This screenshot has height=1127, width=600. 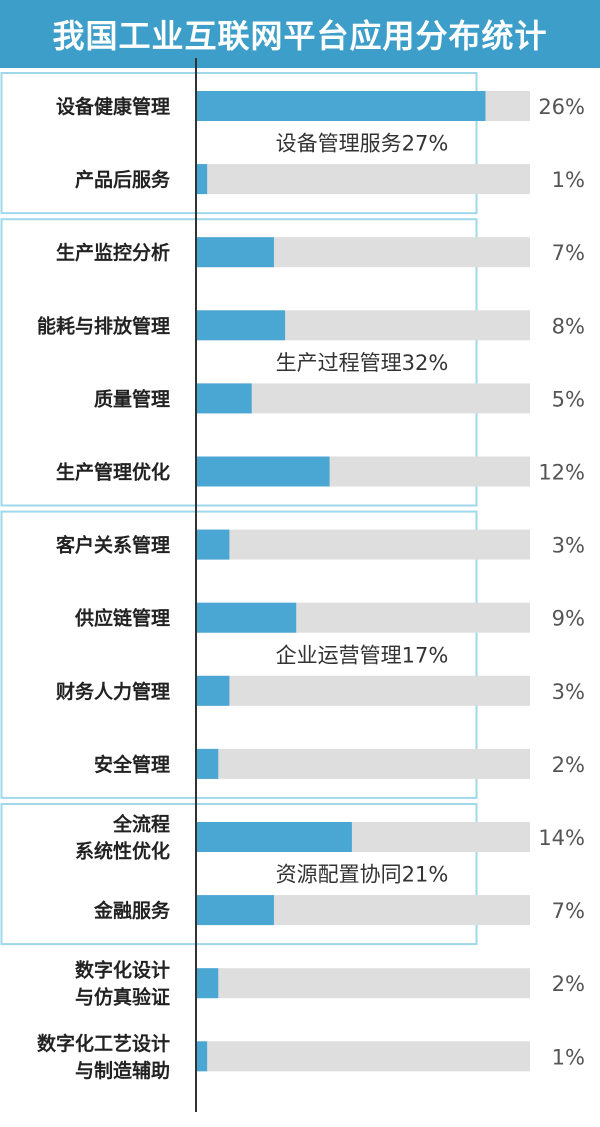 I want to click on value-label-3: 8%, so click(x=568, y=326).